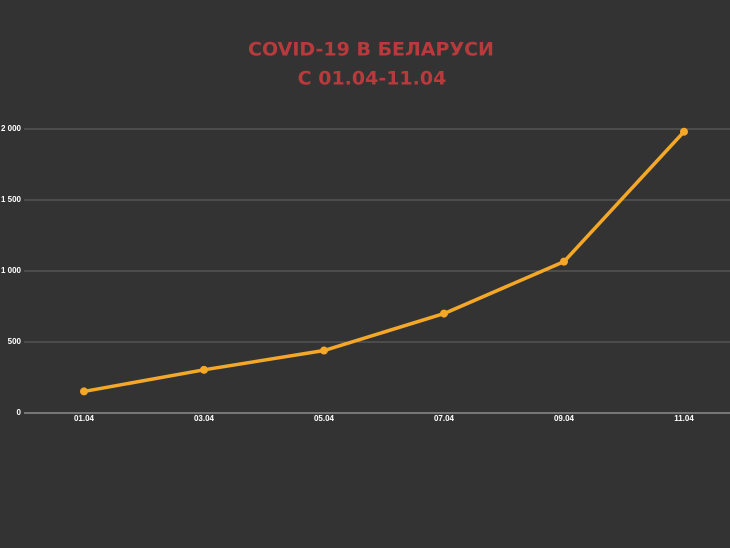 This screenshot has width=730, height=548. I want to click on y-tick-label: 1 500, so click(11, 199).